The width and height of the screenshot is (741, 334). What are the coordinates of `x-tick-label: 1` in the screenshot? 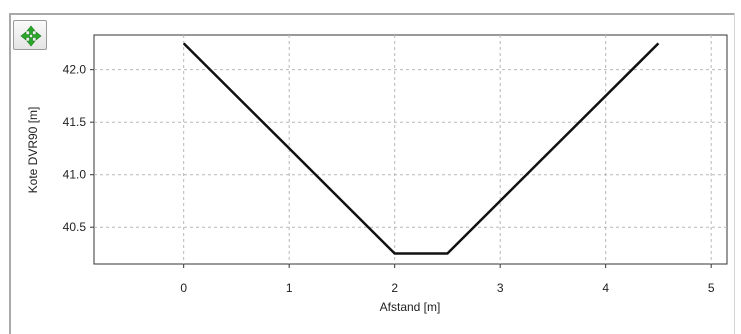 It's located at (289, 288).